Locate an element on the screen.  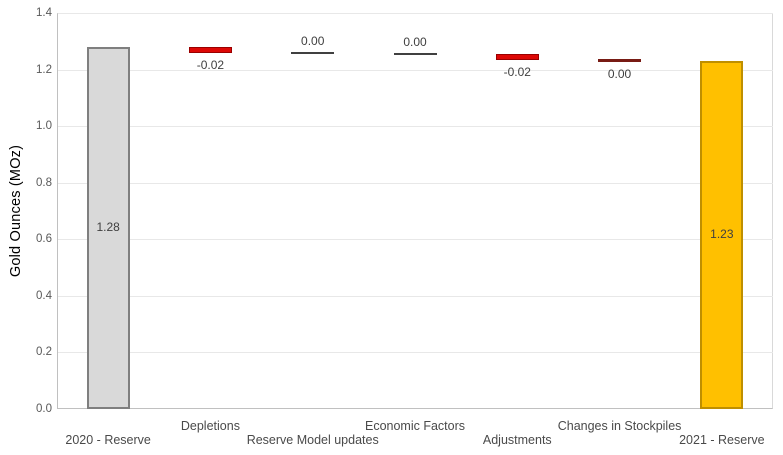
value-label-depletions: -0.02 is located at coordinates (210, 64).